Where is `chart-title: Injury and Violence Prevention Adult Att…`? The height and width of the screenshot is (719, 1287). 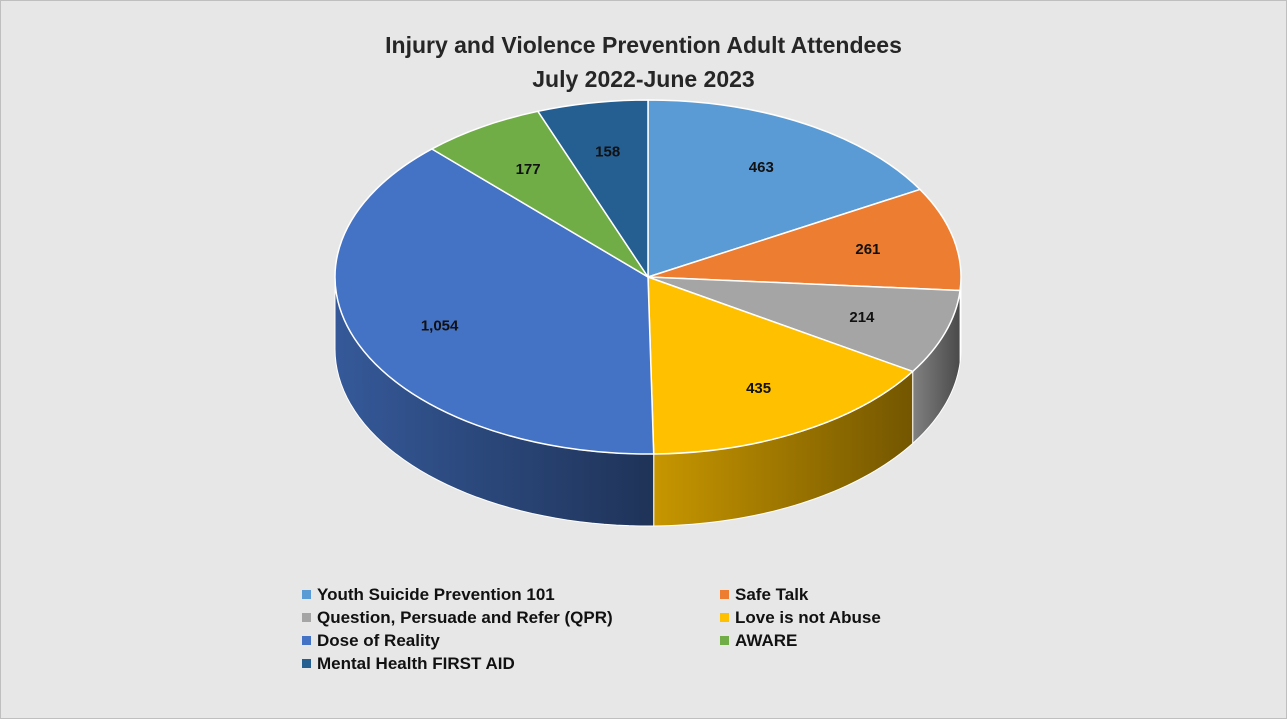 chart-title: Injury and Violence Prevention Adult Att… is located at coordinates (643, 62).